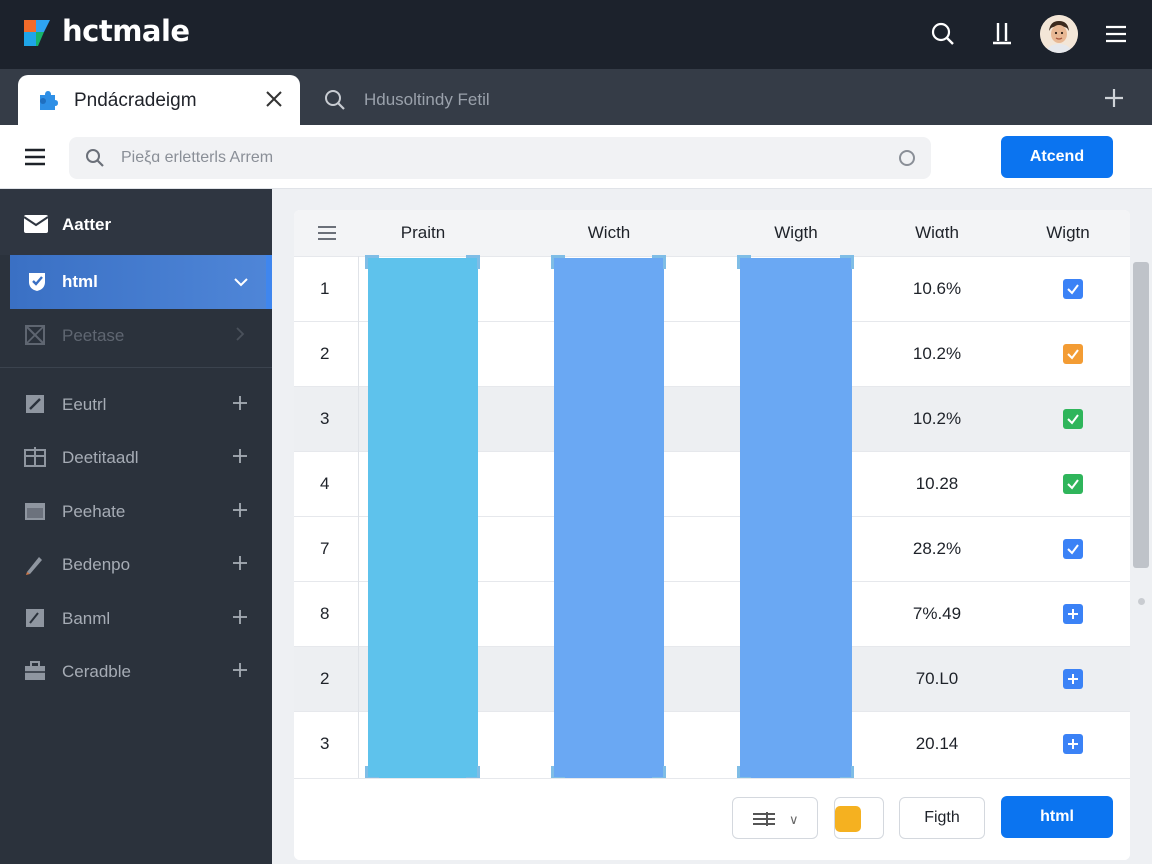  I want to click on column-header: Praitn, so click(423, 232).